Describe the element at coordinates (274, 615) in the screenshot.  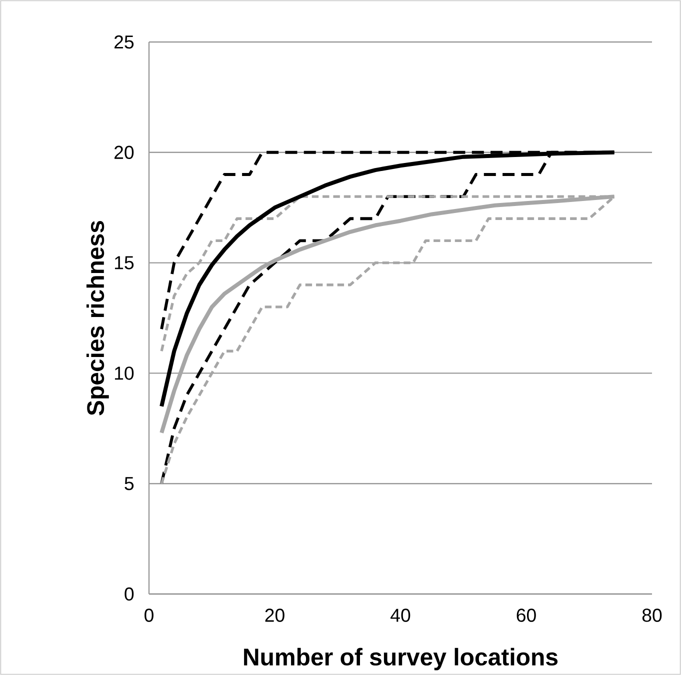
I see `x-tick-label: 20` at that location.